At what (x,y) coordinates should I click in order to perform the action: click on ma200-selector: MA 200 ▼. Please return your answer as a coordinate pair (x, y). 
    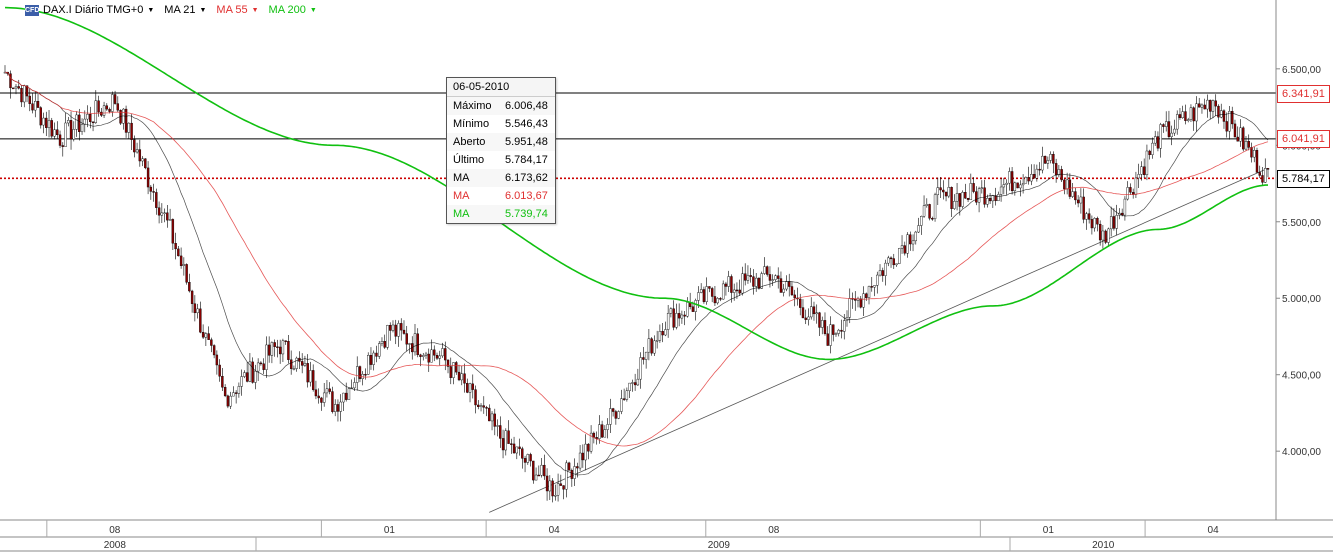
    Looking at the image, I should click on (292, 10).